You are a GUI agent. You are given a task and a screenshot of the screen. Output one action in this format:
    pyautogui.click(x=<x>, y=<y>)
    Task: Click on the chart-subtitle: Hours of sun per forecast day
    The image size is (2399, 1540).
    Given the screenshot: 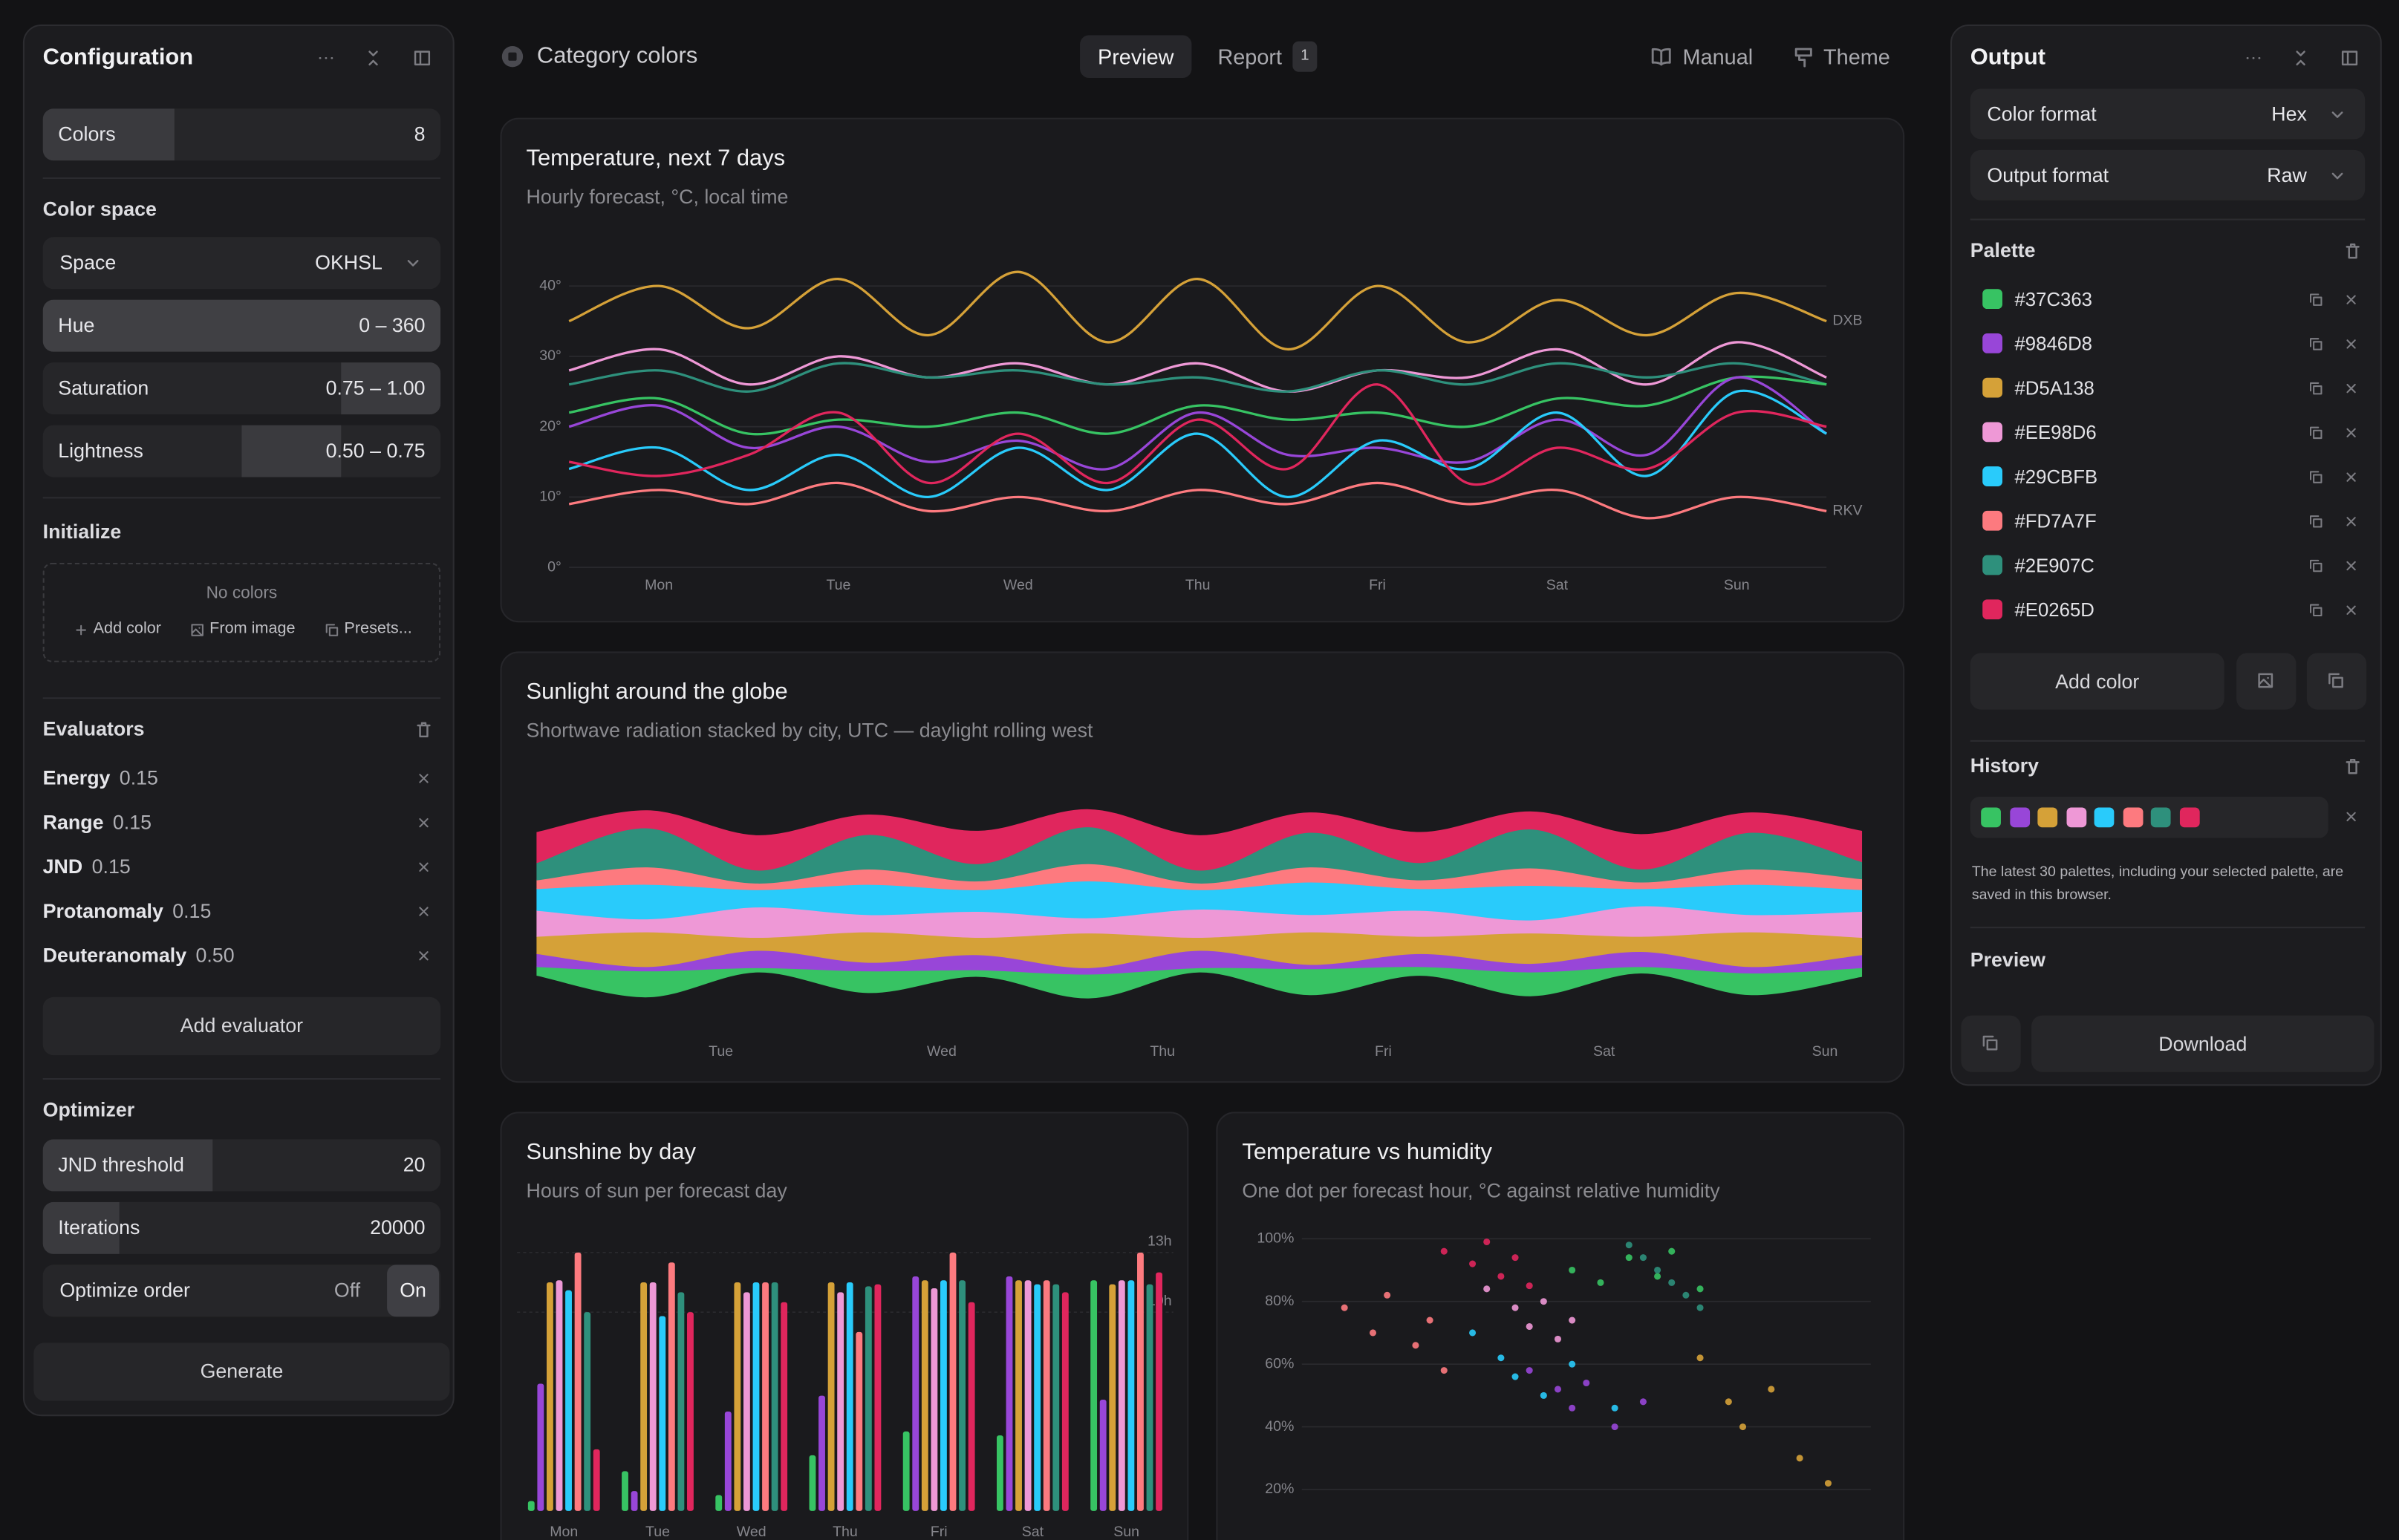 What is the action you would take?
    pyautogui.click(x=657, y=1190)
    